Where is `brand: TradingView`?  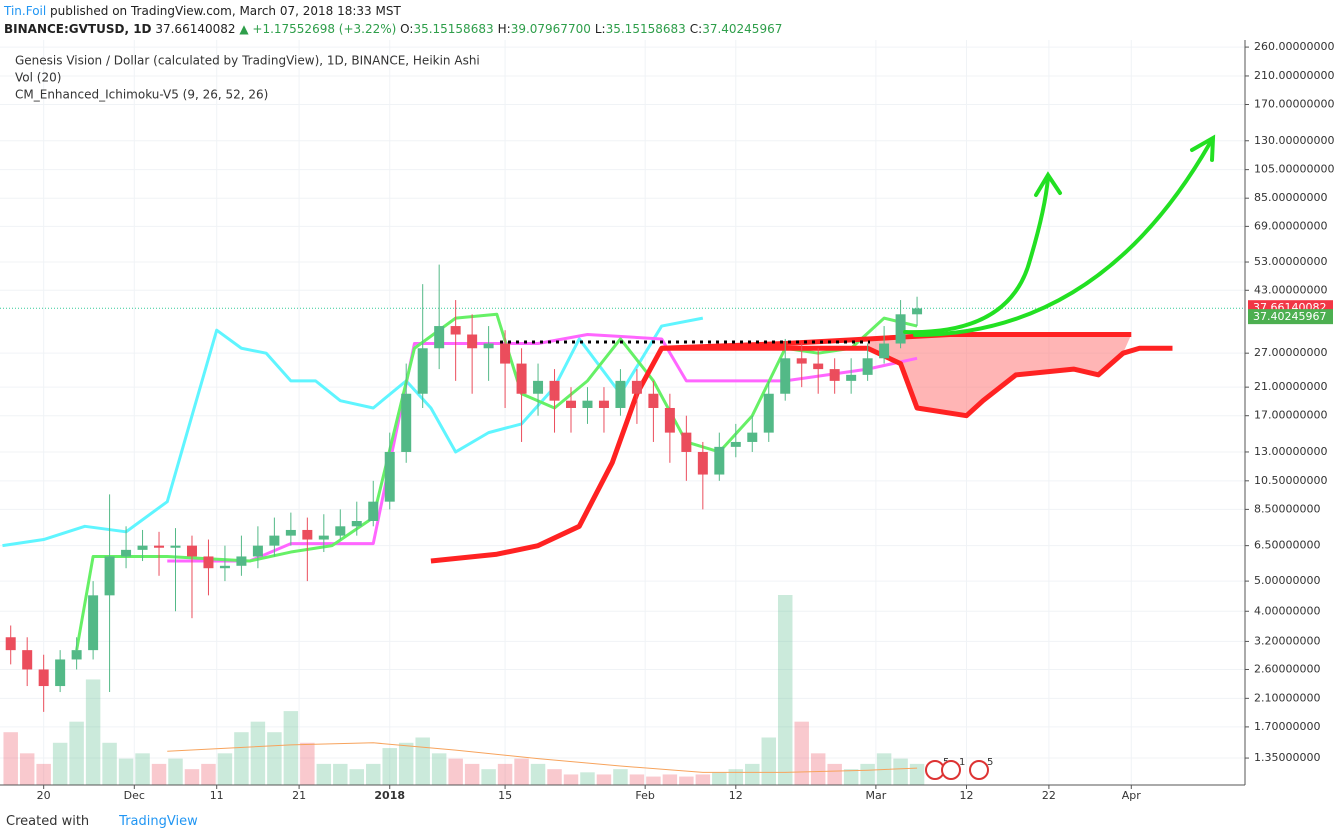
brand: TradingView is located at coordinates (158, 821).